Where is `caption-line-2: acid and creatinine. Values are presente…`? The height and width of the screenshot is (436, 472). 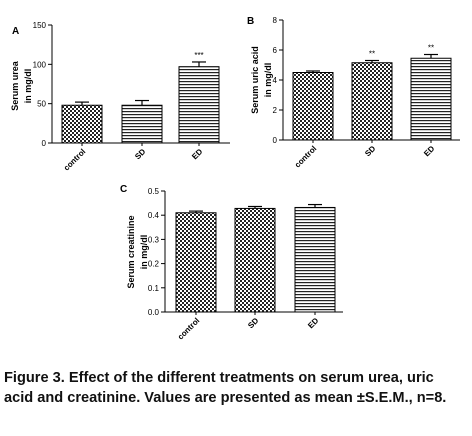 caption-line-2: acid and creatinine. Values are presente… is located at coordinates (225, 398).